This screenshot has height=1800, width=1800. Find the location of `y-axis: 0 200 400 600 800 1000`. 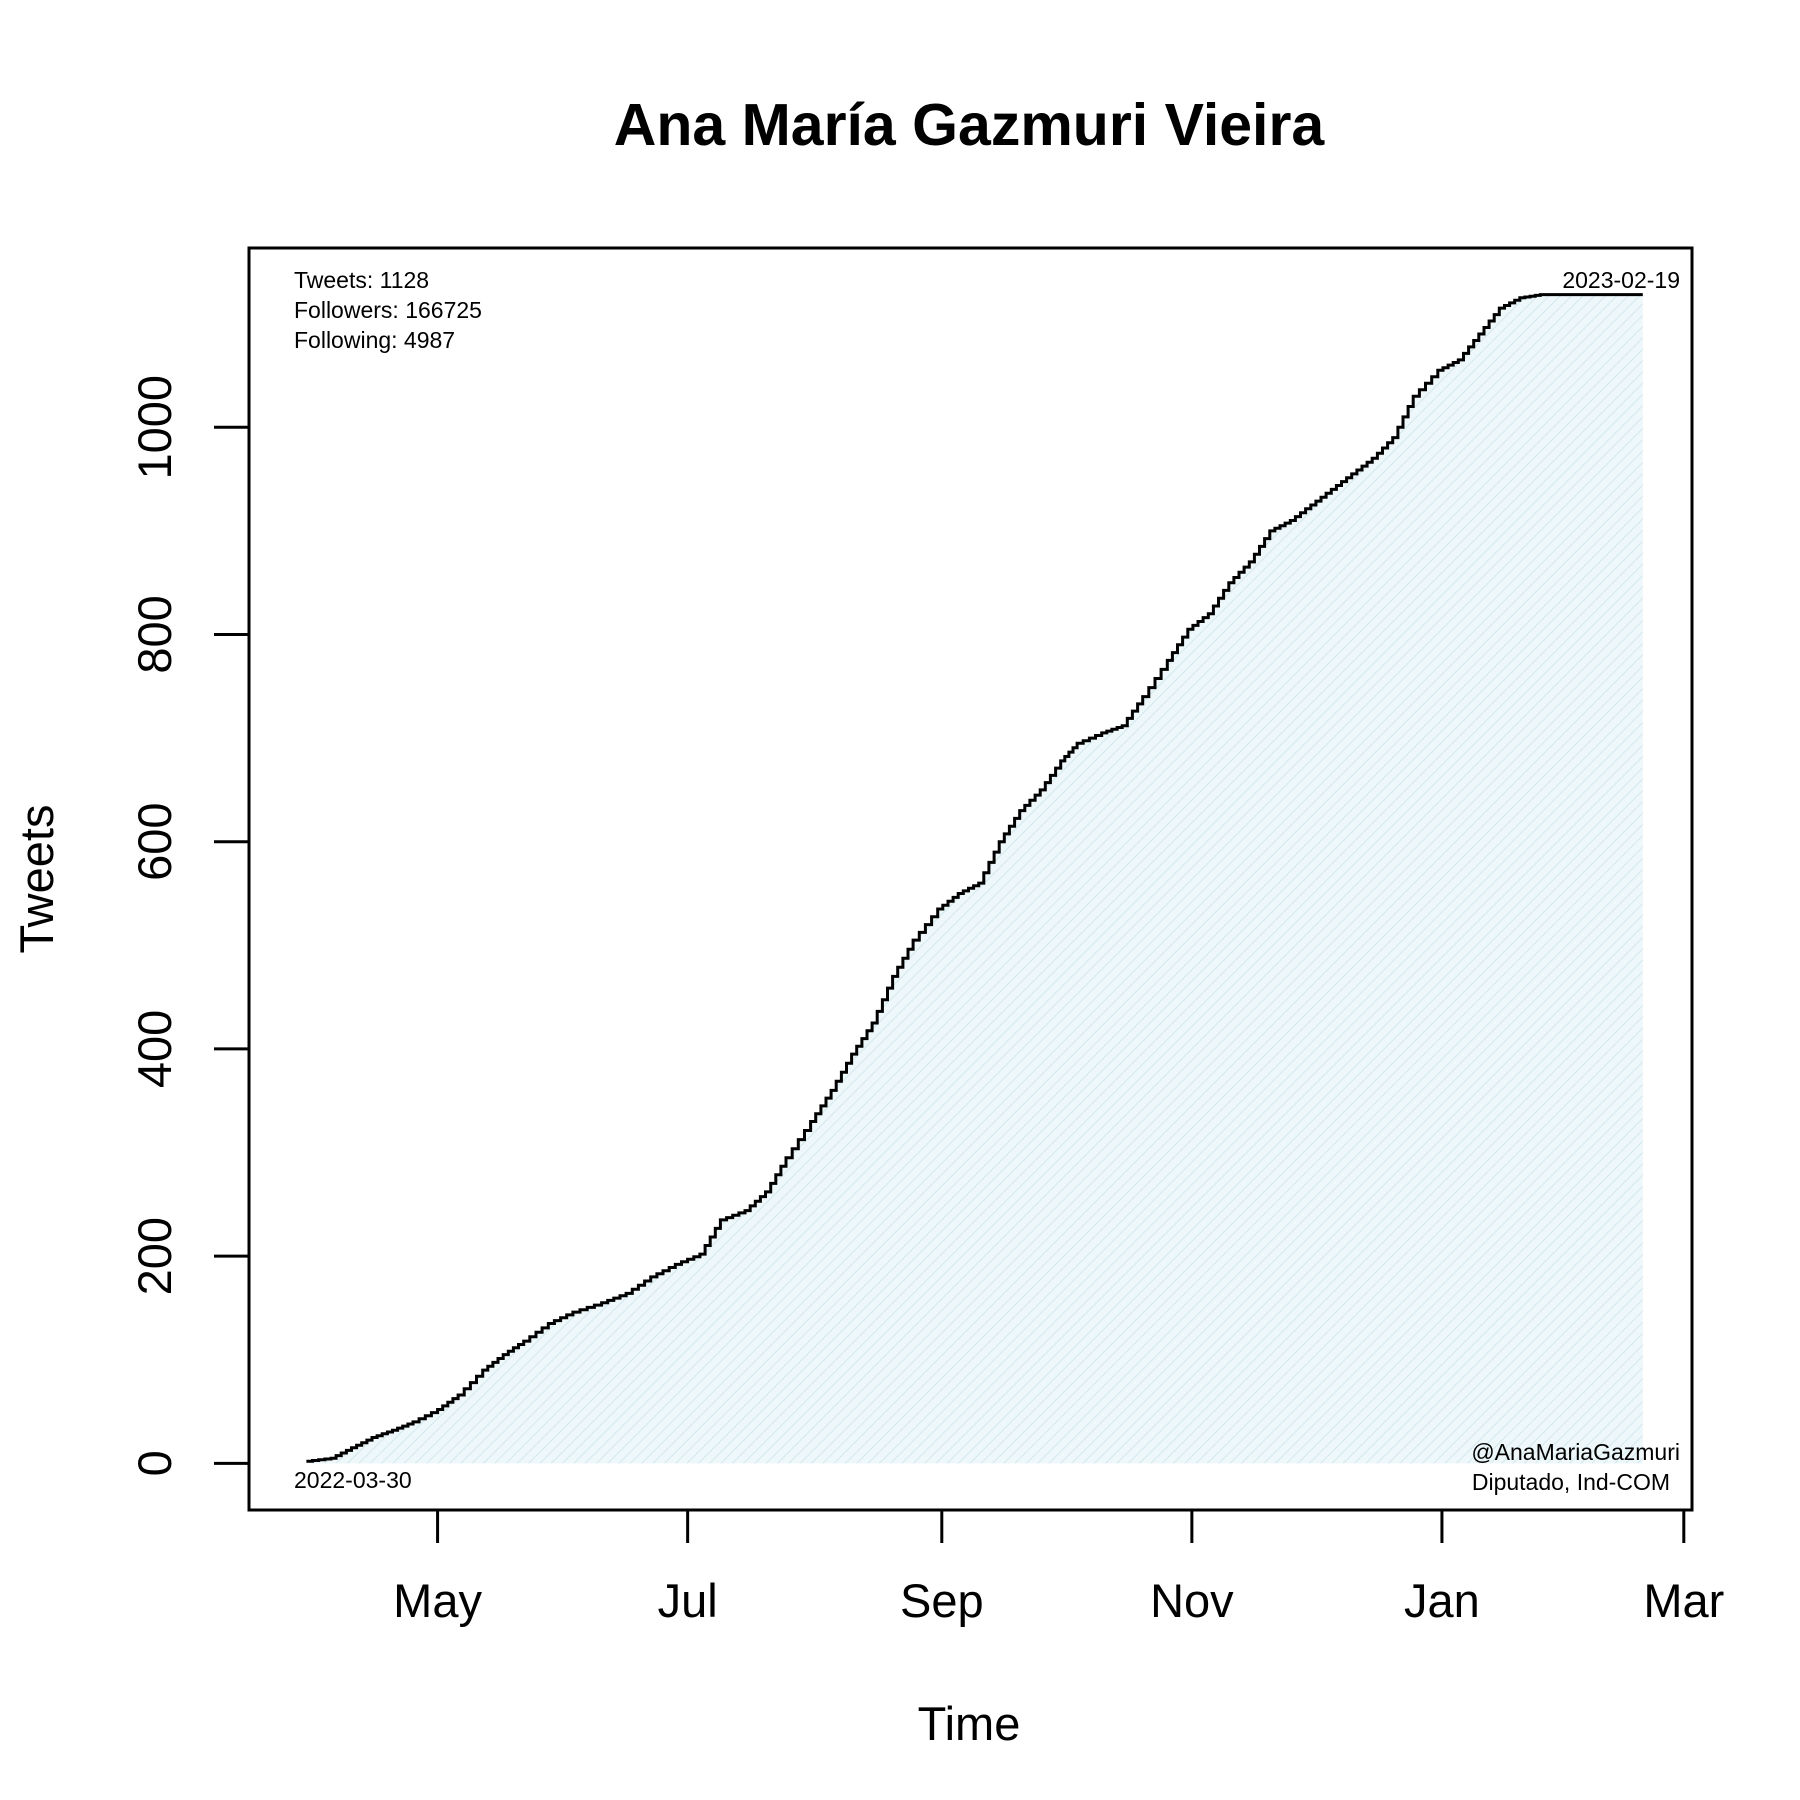

y-axis: 0 200 400 600 800 1000 is located at coordinates (189, 925).